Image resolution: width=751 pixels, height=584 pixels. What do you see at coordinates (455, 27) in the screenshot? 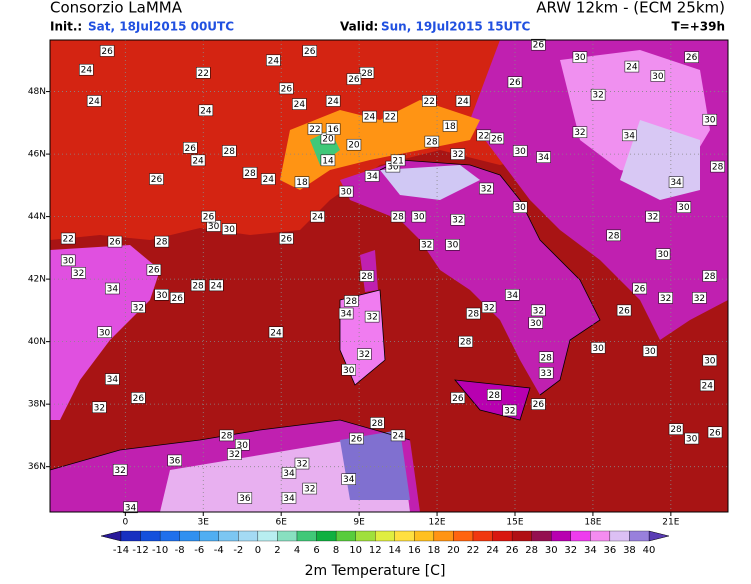
I see `valid-time: Sun, 19Jul2015 15UTC` at bounding box center [455, 27].